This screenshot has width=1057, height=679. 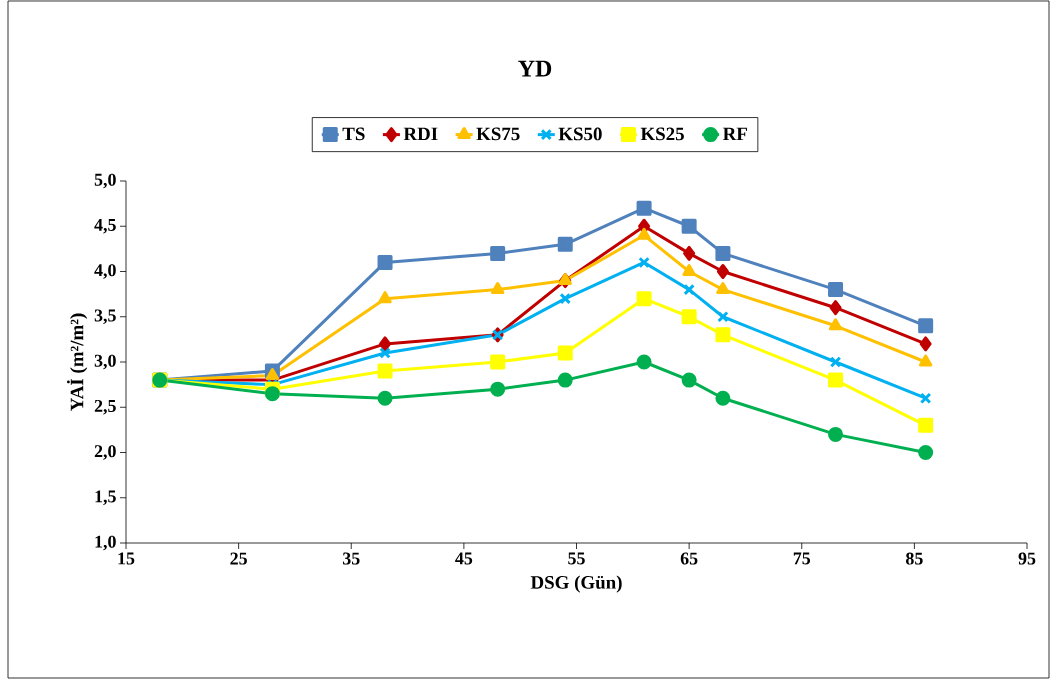 What do you see at coordinates (105, 181) in the screenshot?
I see `y-tick-label: 5,0` at bounding box center [105, 181].